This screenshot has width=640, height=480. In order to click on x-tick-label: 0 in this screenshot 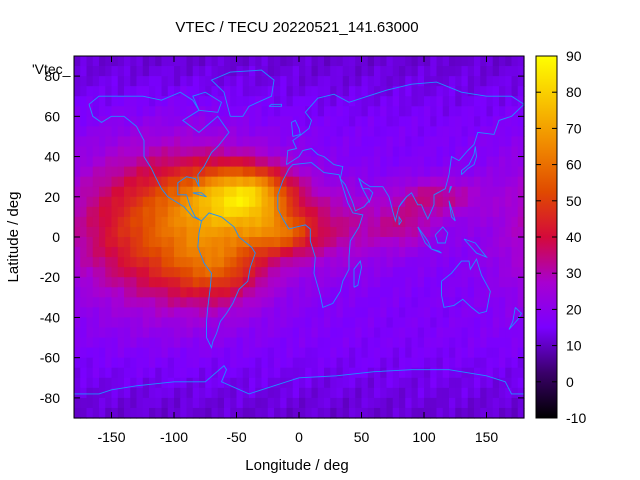, I will do `click(299, 437)`.